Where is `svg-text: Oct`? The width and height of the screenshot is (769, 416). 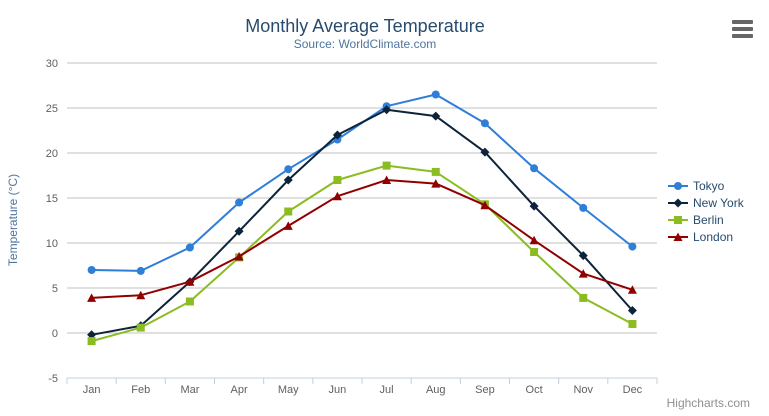
svg-text: Oct is located at coordinates (534, 390).